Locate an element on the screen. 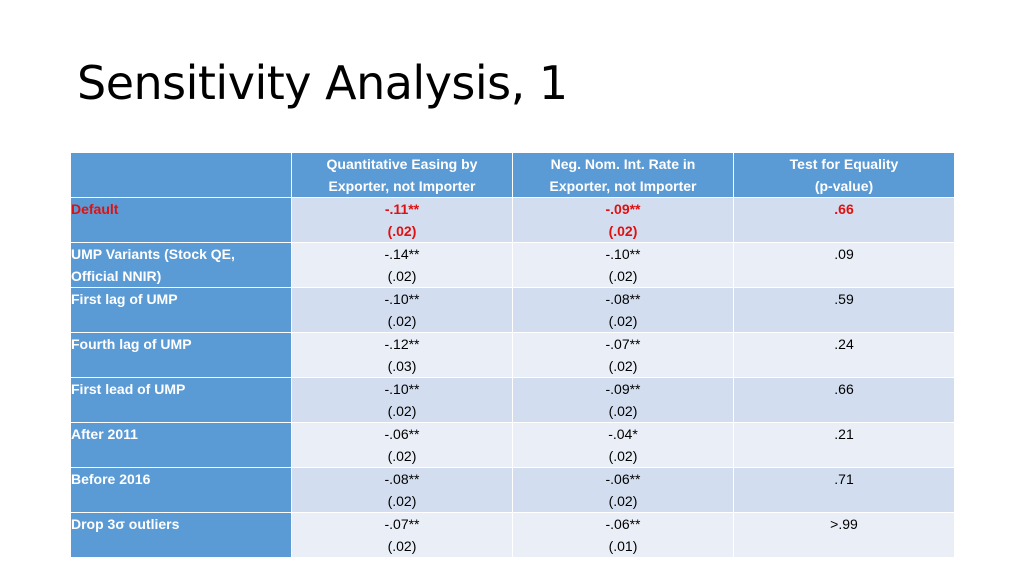 The height and width of the screenshot is (575, 1024). cell-line-primary: First lead of UMP is located at coordinates (128, 389).